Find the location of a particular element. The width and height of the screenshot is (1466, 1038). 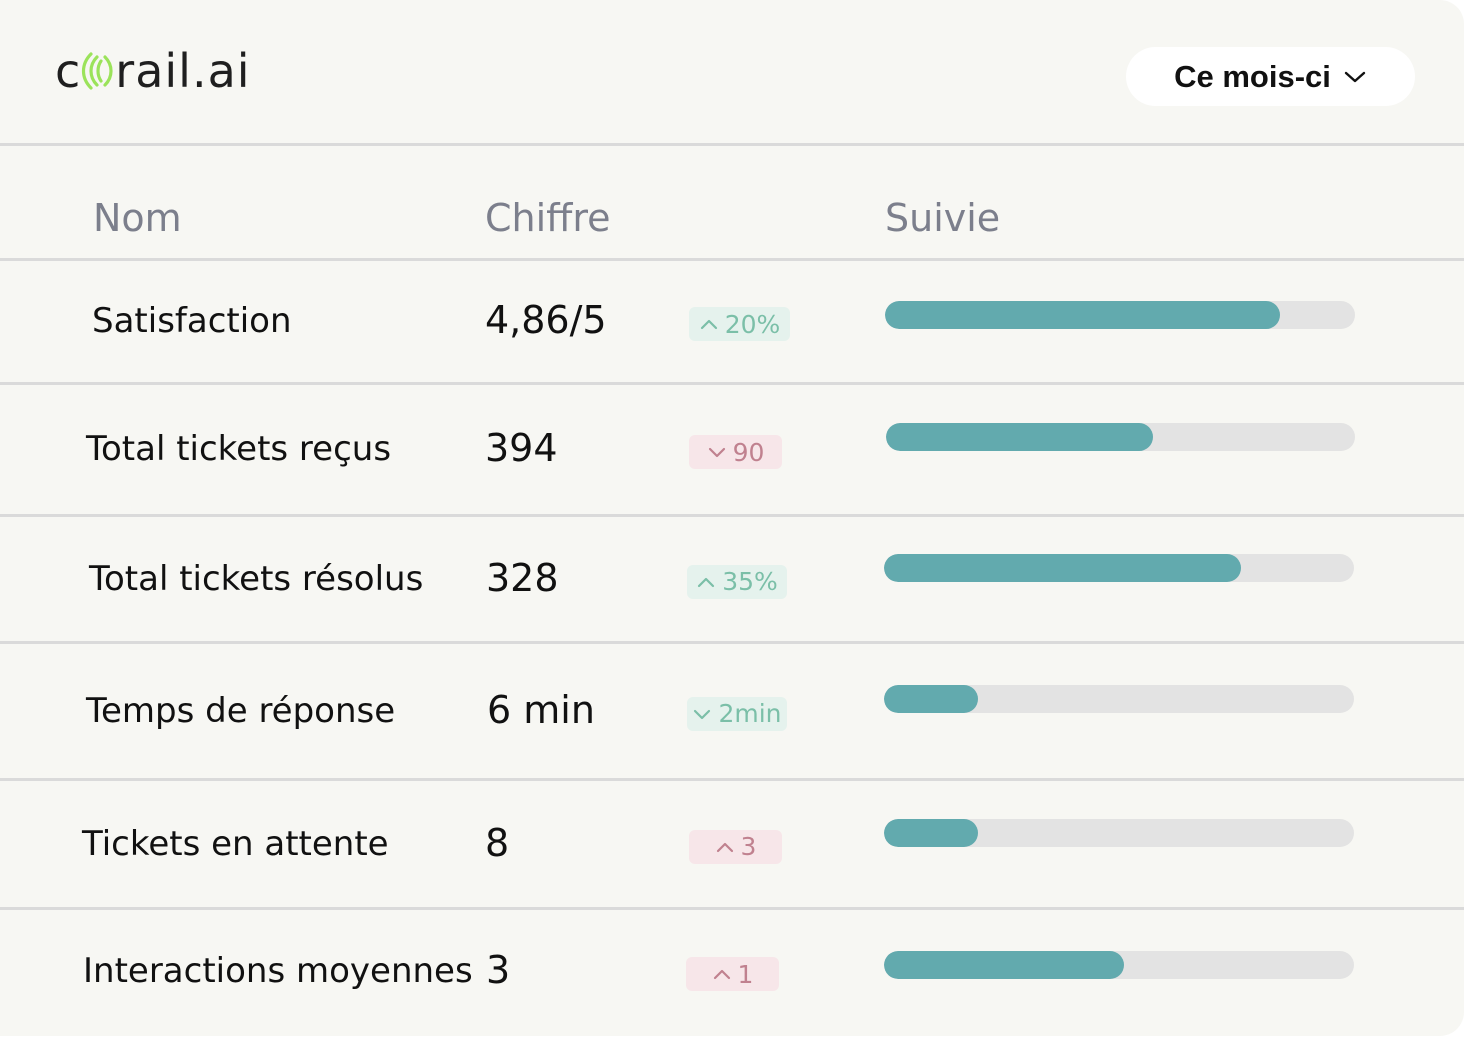

change-badge-label: 1 is located at coordinates (745, 974).